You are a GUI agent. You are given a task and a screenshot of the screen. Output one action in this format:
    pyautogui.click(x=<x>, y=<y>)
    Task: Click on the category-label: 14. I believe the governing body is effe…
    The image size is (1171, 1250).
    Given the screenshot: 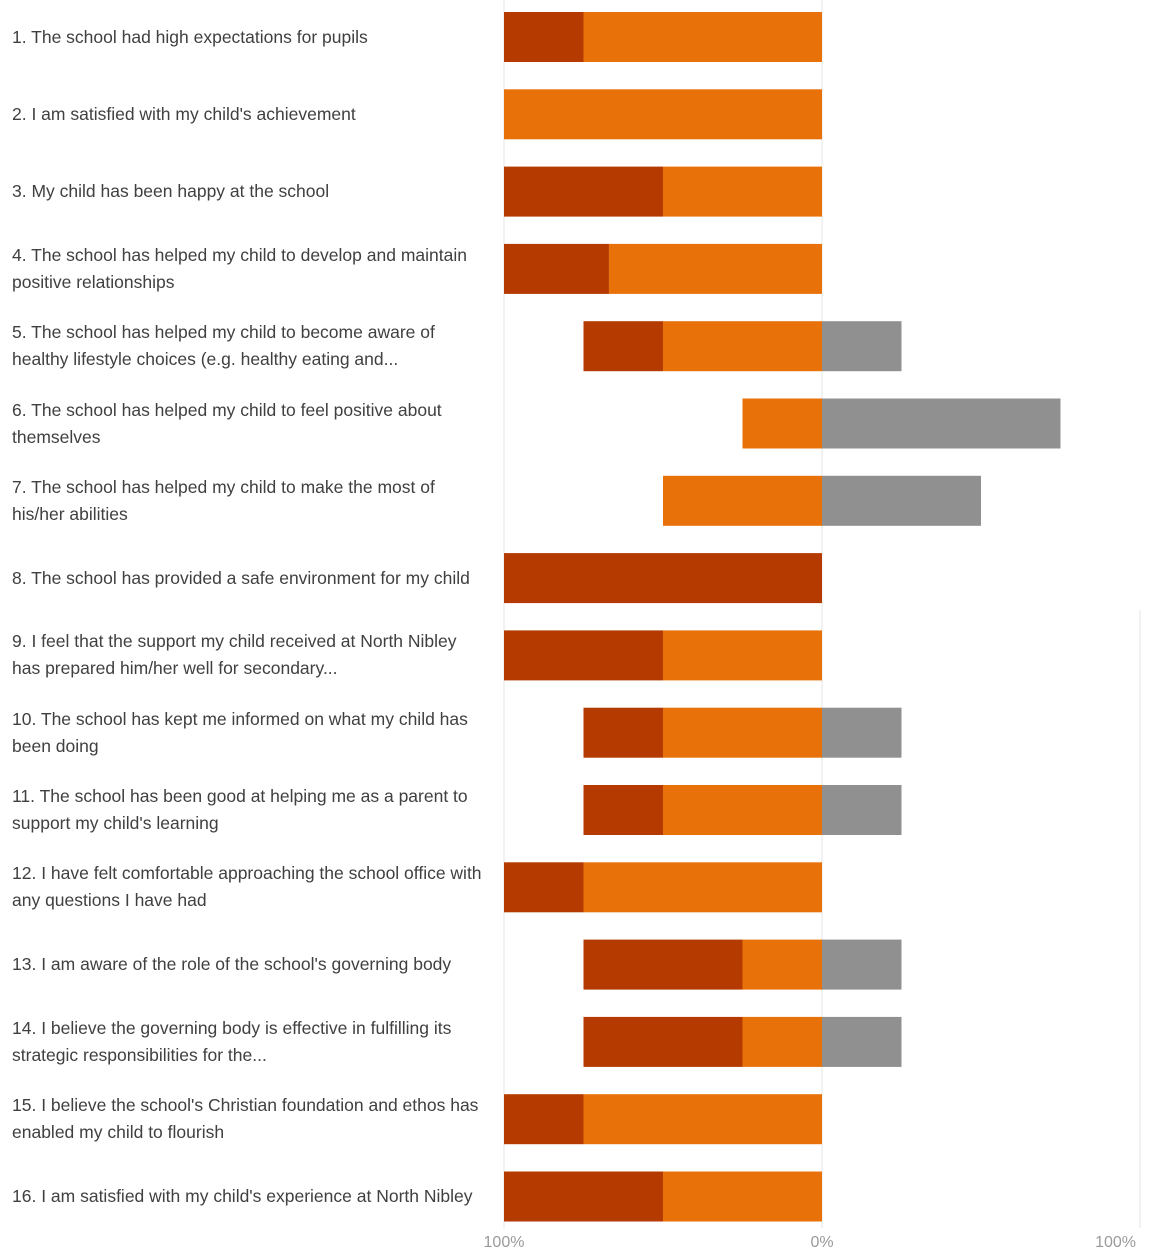 What is the action you would take?
    pyautogui.click(x=247, y=1042)
    